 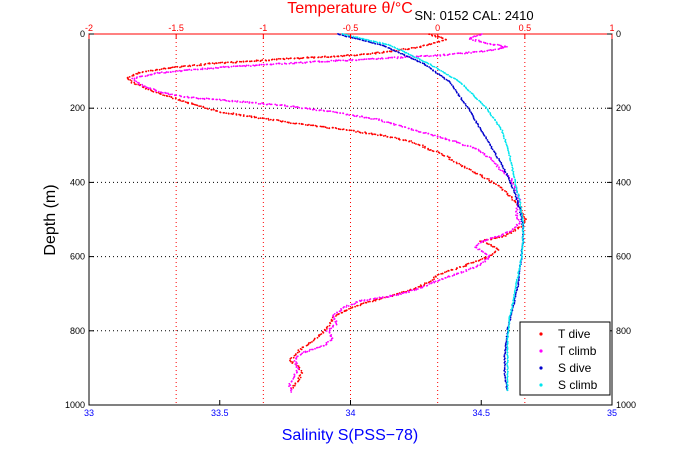 What do you see at coordinates (75, 405) in the screenshot?
I see `left-tick-label: 1000` at bounding box center [75, 405].